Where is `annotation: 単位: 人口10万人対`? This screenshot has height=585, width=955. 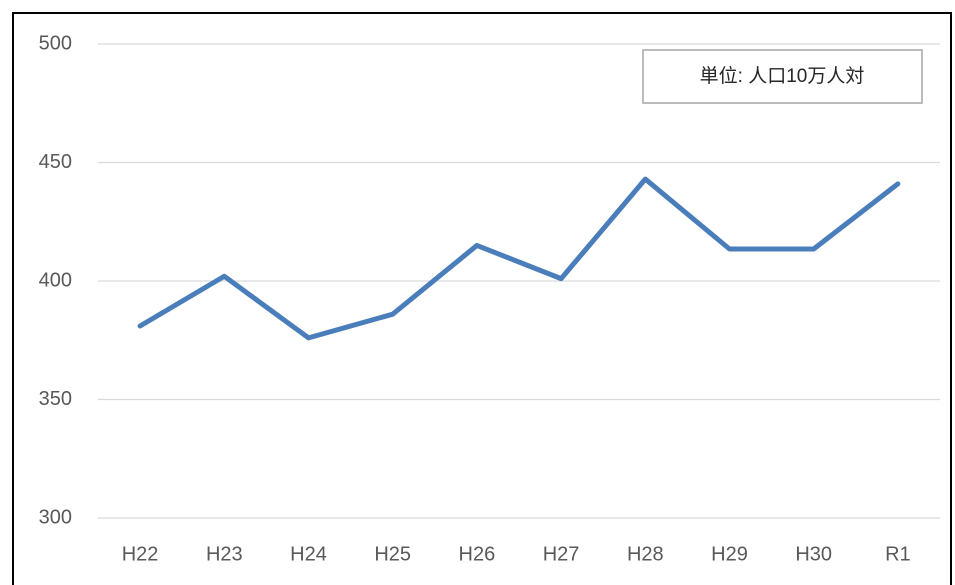 annotation: 単位: 人口10万人対 is located at coordinates (782, 76).